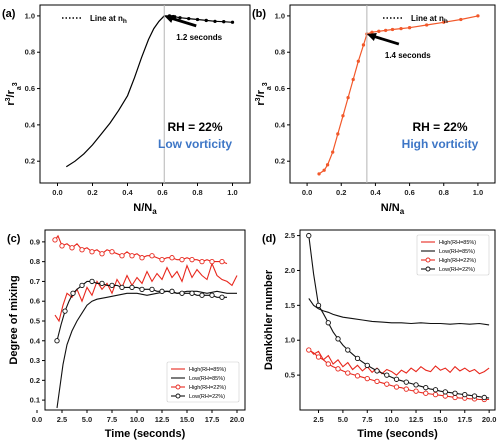  I want to click on x-tick-label: 0.0, so click(307, 192).